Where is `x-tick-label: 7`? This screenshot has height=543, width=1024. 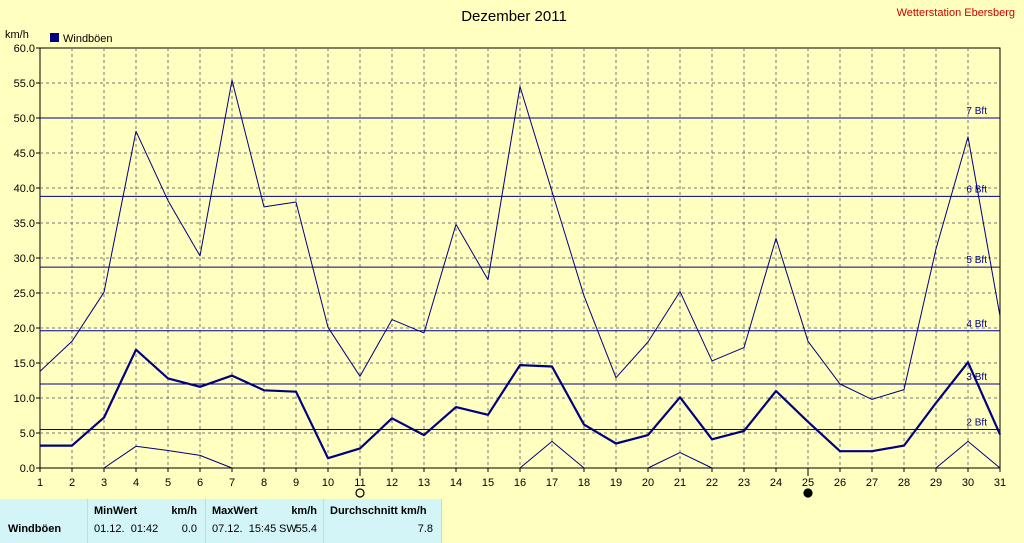
x-tick-label: 7 is located at coordinates (232, 483).